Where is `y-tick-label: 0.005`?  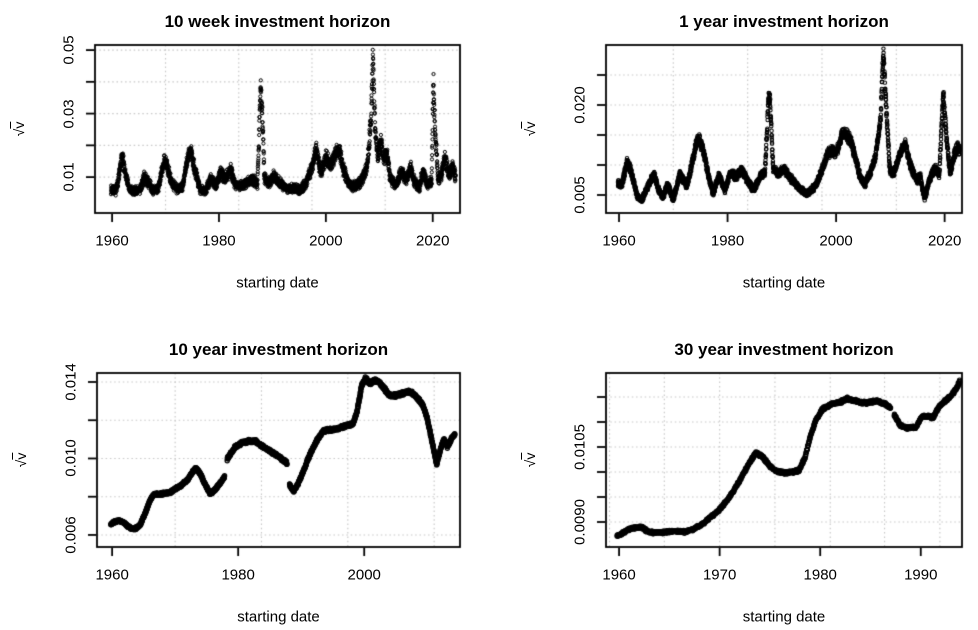
y-tick-label: 0.005 is located at coordinates (580, 195).